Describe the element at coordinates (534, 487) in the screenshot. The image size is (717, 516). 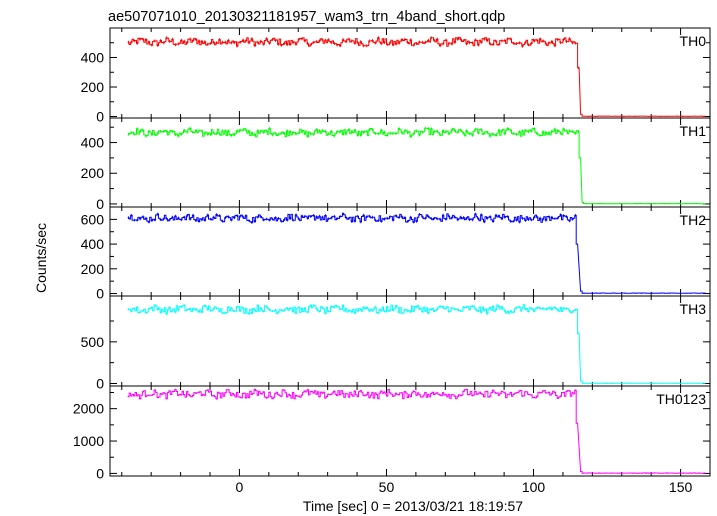
I see `x-tick-label: 100` at that location.